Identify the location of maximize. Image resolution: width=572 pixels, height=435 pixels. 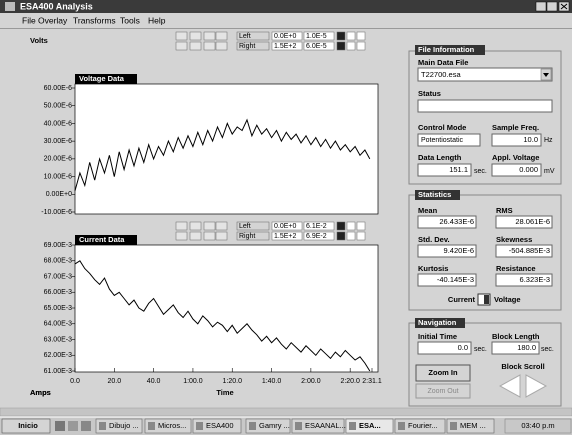
(552, 6).